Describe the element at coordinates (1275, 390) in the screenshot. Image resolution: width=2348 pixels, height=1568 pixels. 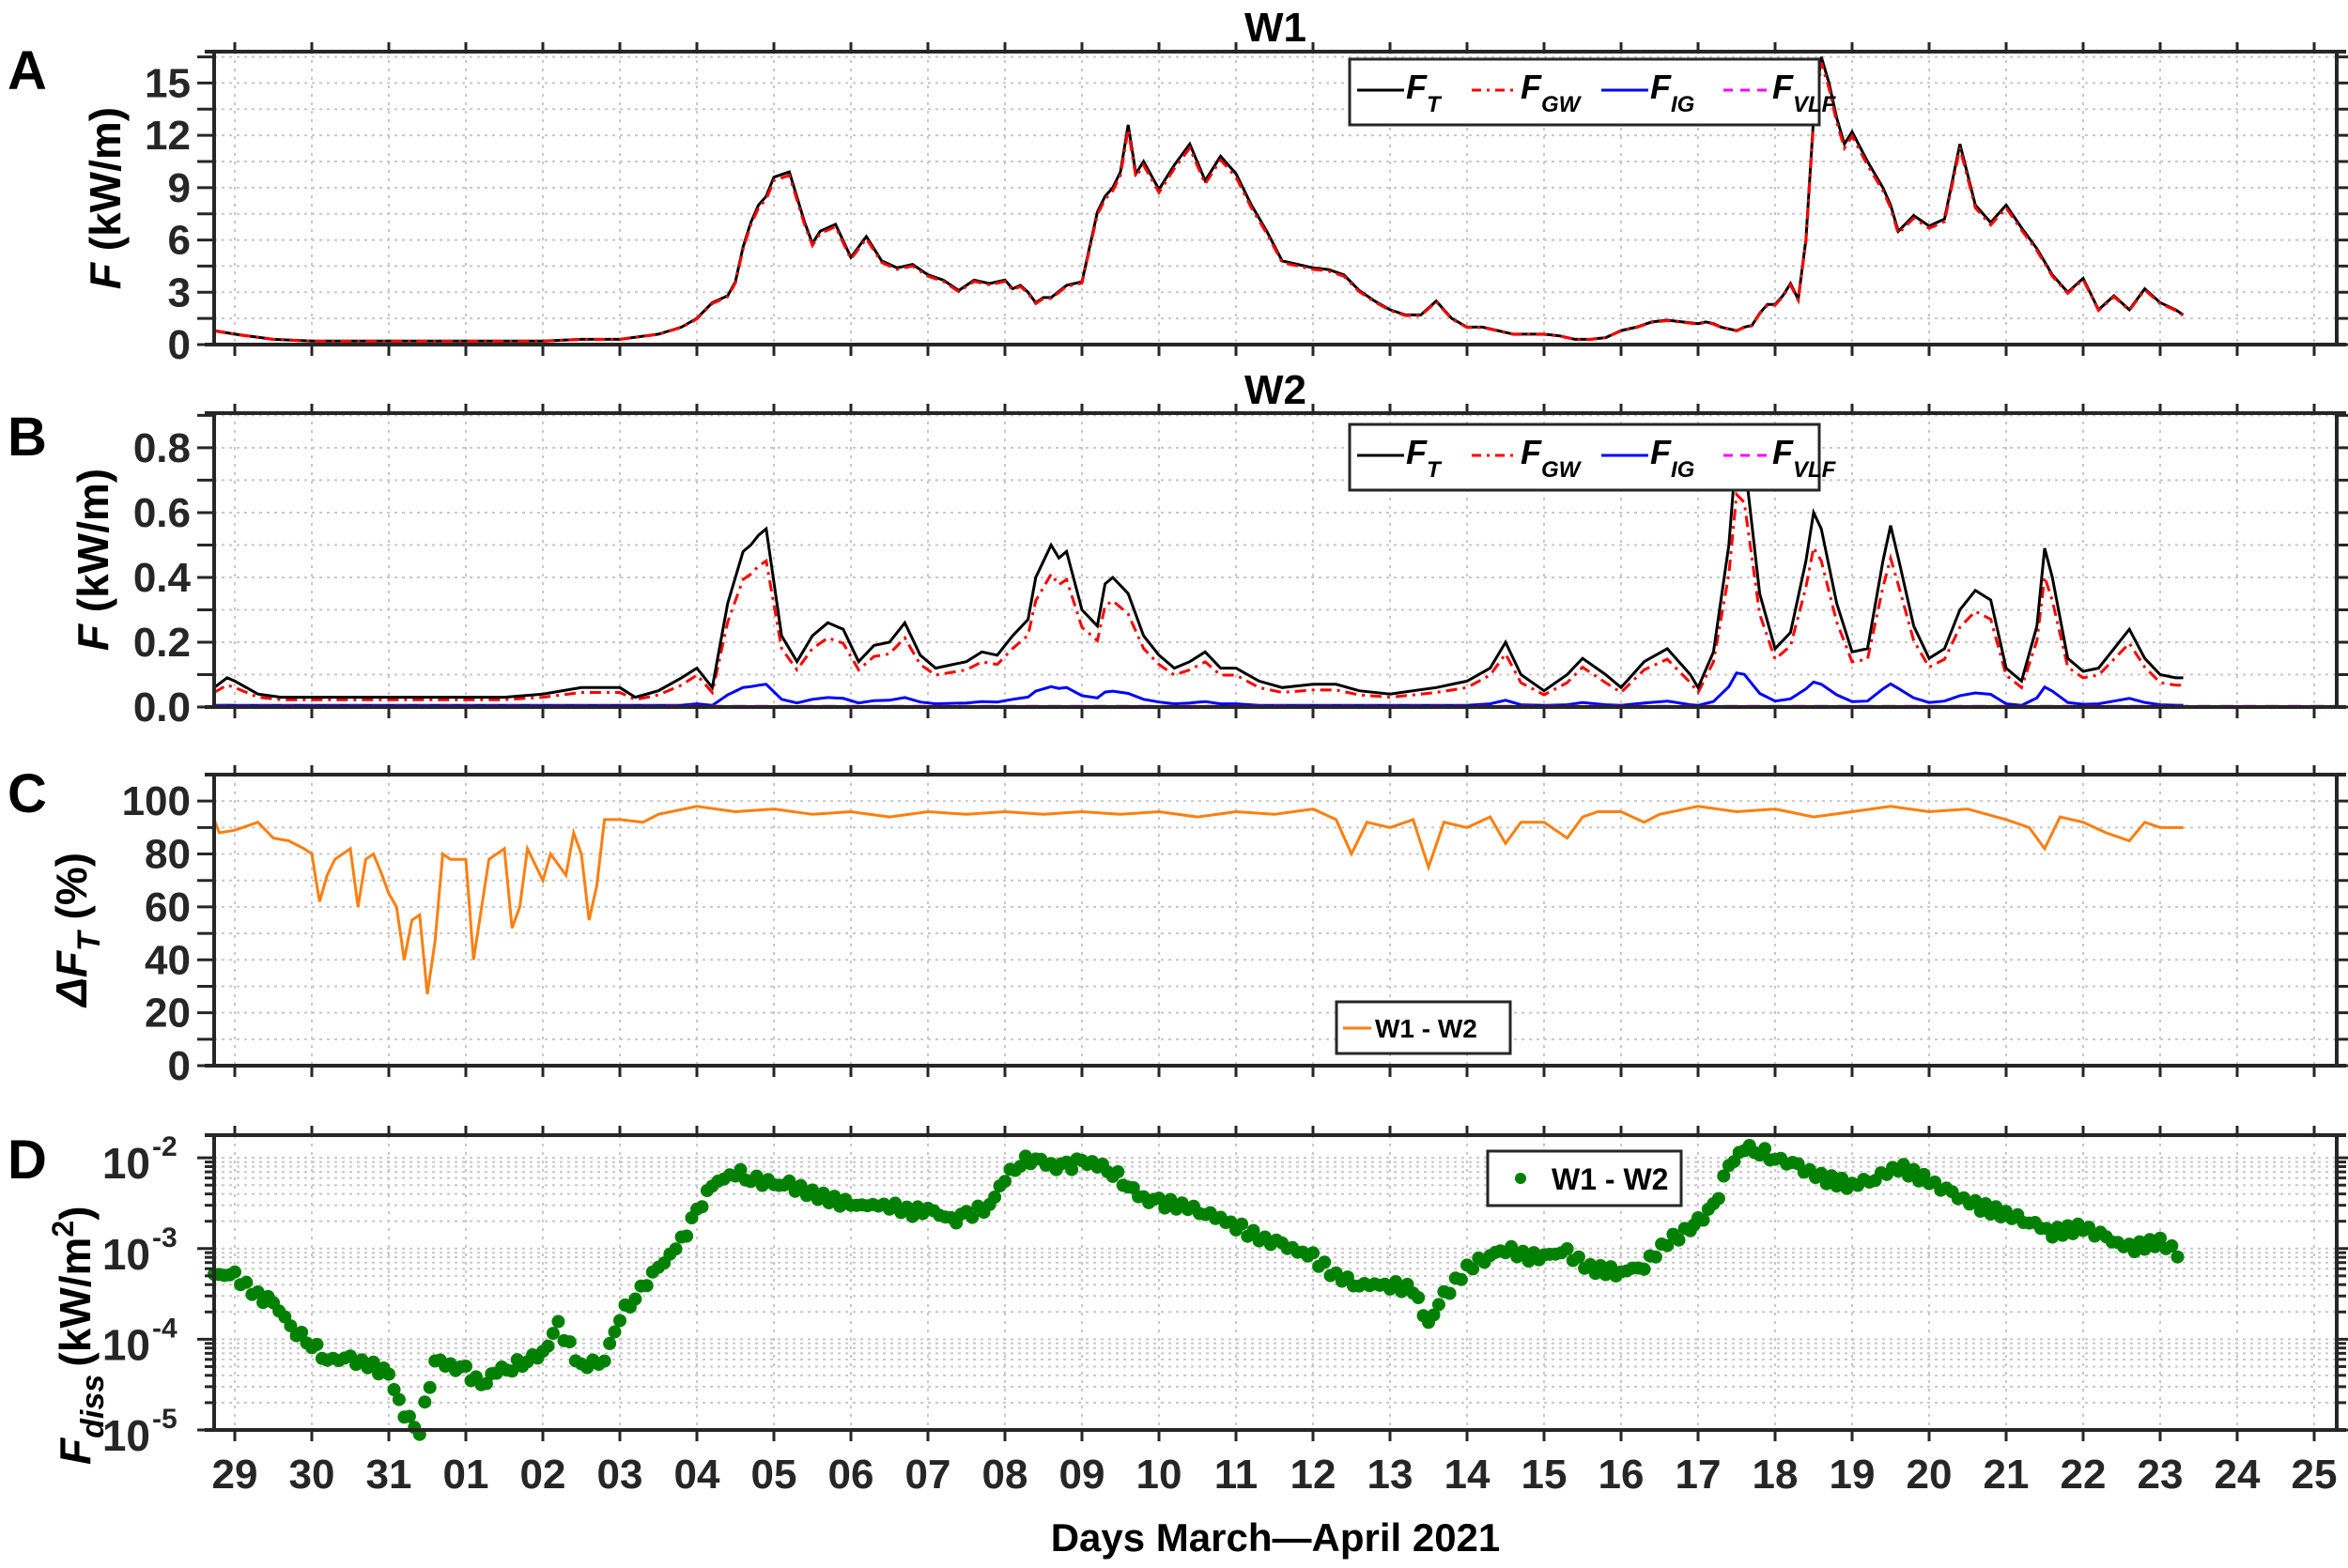
I see `panel-b-title: W2` at that location.